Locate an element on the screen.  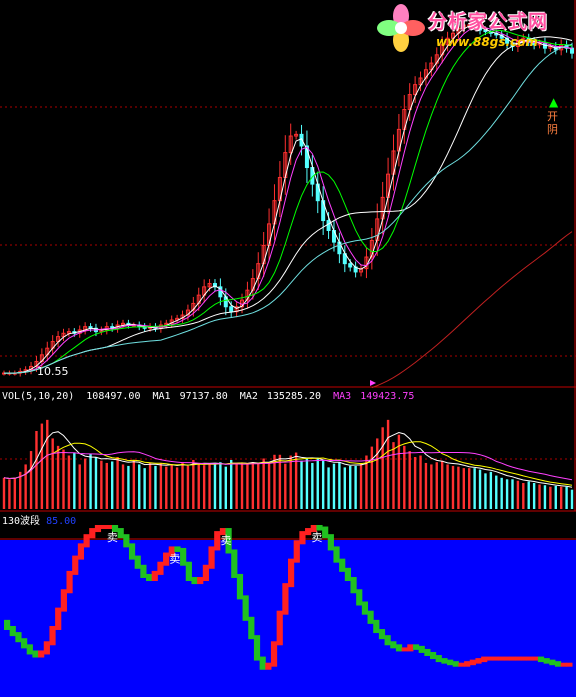
period-marker-icon is located at coordinates (373, 383).